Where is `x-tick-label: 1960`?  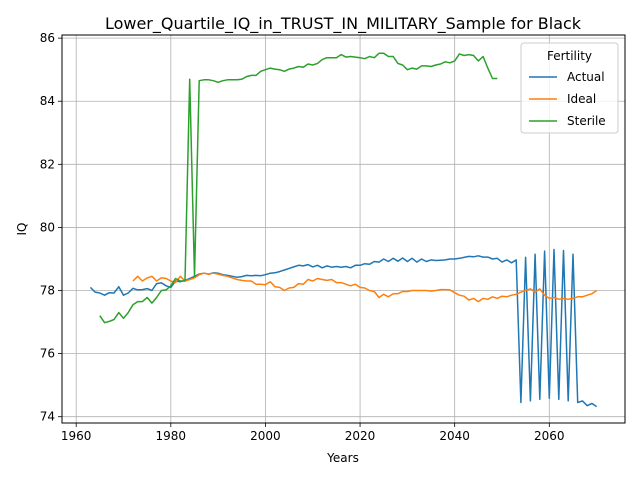 x-tick-label: 1960 is located at coordinates (76, 436).